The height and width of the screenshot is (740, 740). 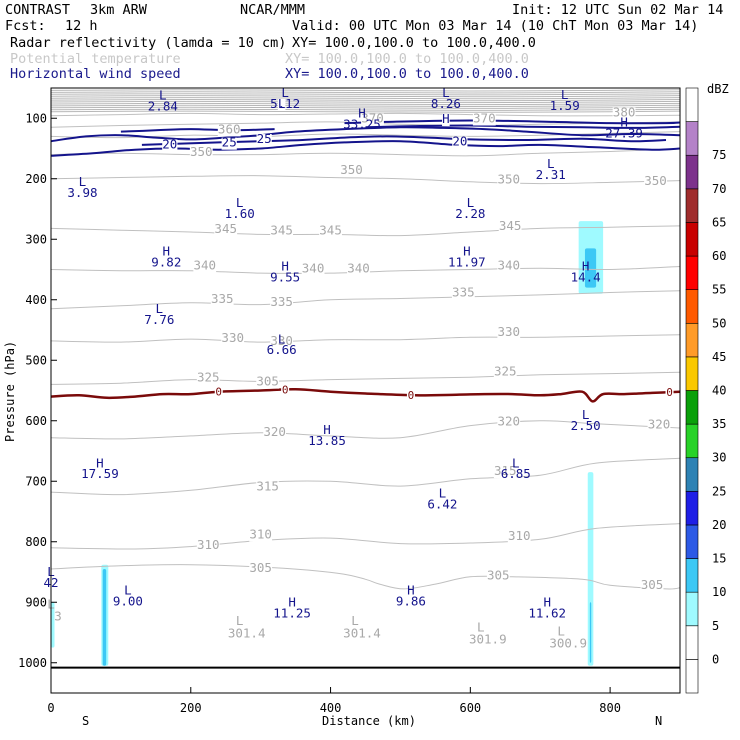 What do you see at coordinates (610, 708) in the screenshot?
I see `x-tick-label: 800` at bounding box center [610, 708].